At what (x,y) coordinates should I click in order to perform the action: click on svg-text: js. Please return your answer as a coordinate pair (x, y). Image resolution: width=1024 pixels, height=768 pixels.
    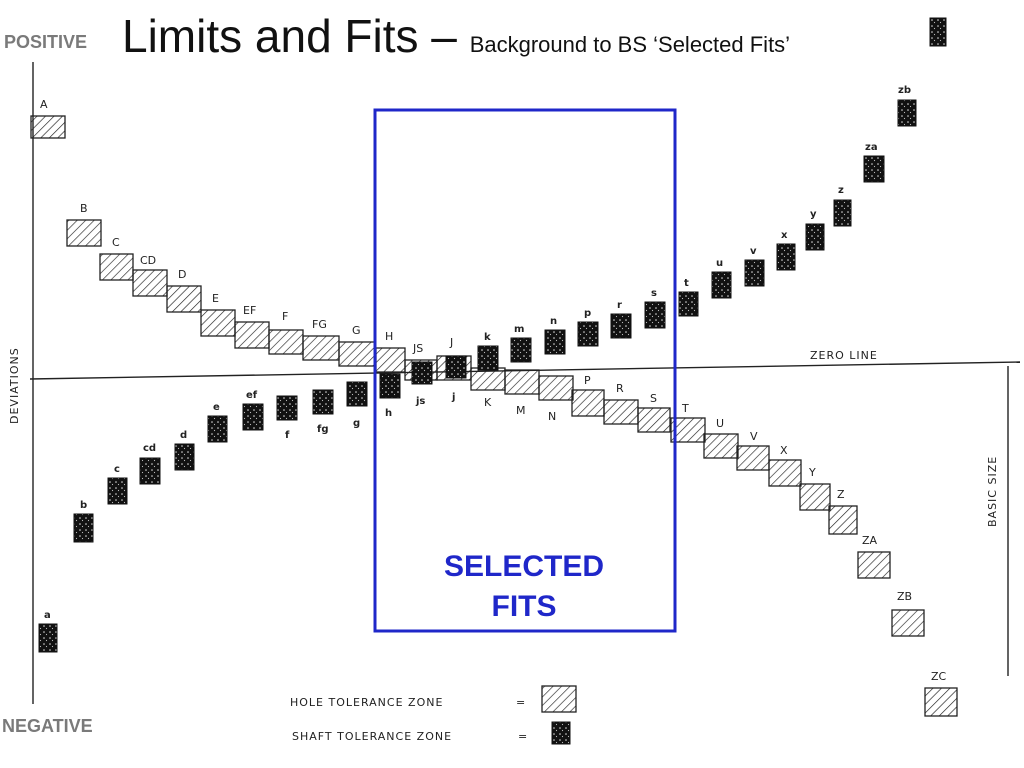
    Looking at the image, I should click on (420, 401).